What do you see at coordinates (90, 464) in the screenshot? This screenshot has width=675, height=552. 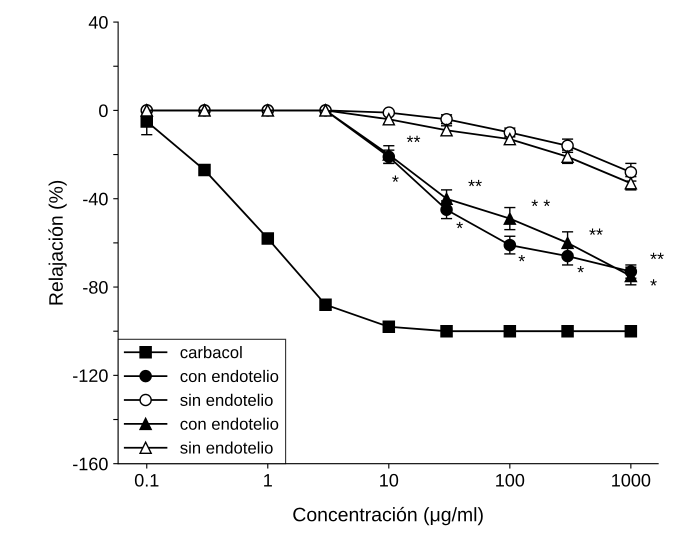 I see `y-tick-label: -160` at bounding box center [90, 464].